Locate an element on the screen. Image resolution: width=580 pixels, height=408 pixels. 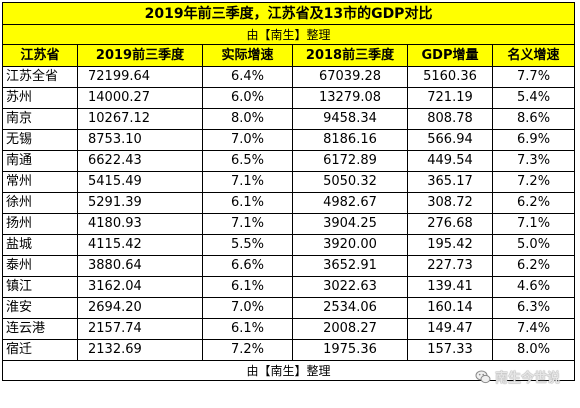
table-cell-v2019: 2157.74 is located at coordinates (140, 329).